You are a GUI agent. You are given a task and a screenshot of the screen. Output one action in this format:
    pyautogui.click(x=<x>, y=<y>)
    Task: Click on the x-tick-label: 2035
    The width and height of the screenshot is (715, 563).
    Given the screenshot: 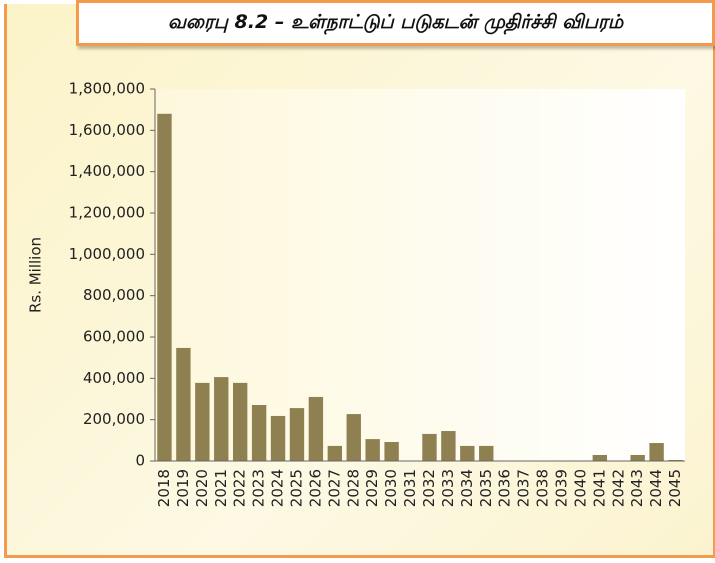 What is the action you would take?
    pyautogui.click(x=486, y=488)
    